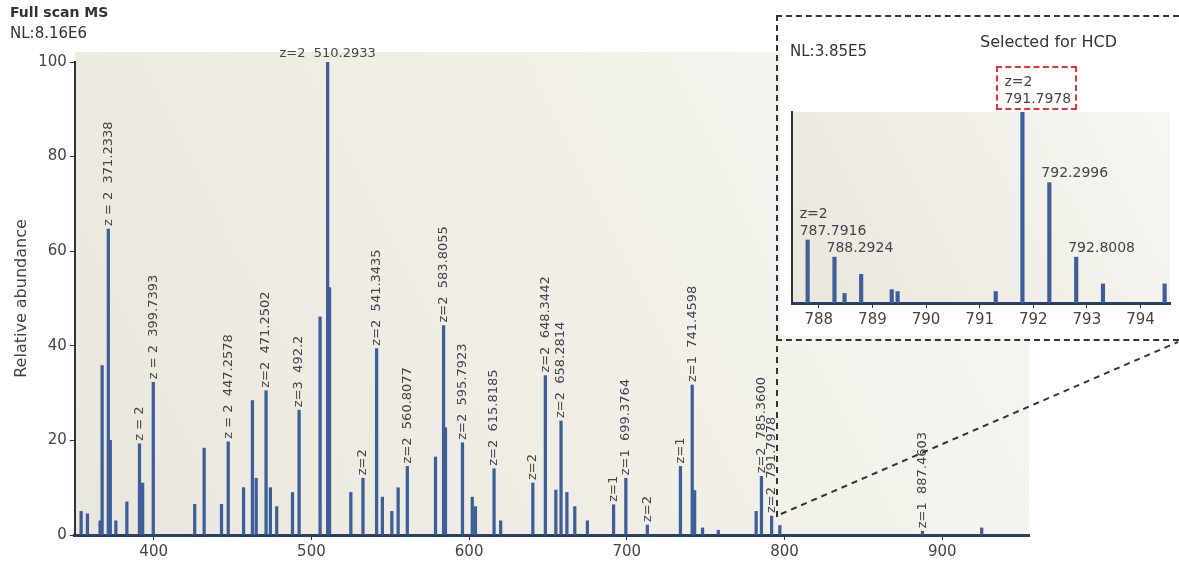  Describe the element at coordinates (1087, 318) in the screenshot. I see `x-tick-label: 793` at that location.